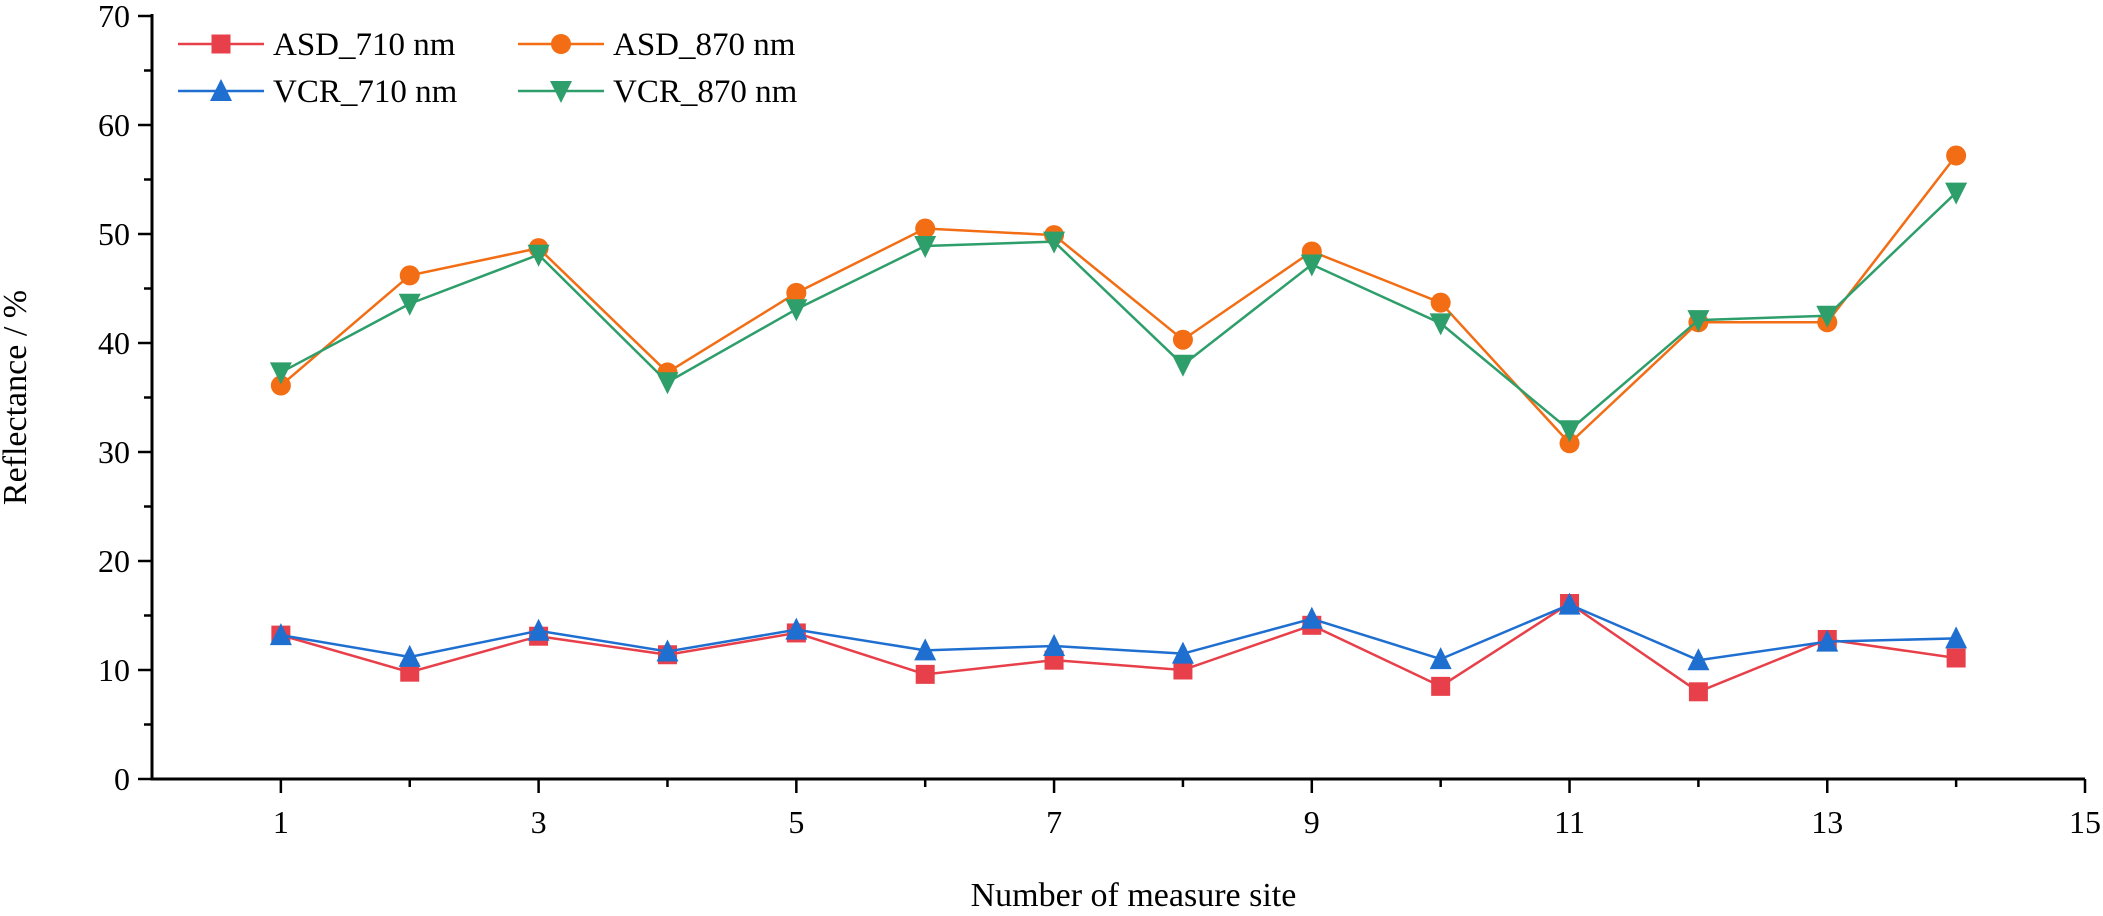 This screenshot has height=916, width=2103. I want to click on x-ticks: 1 3 5 7 9 11 13 15, so click(1187, 809).